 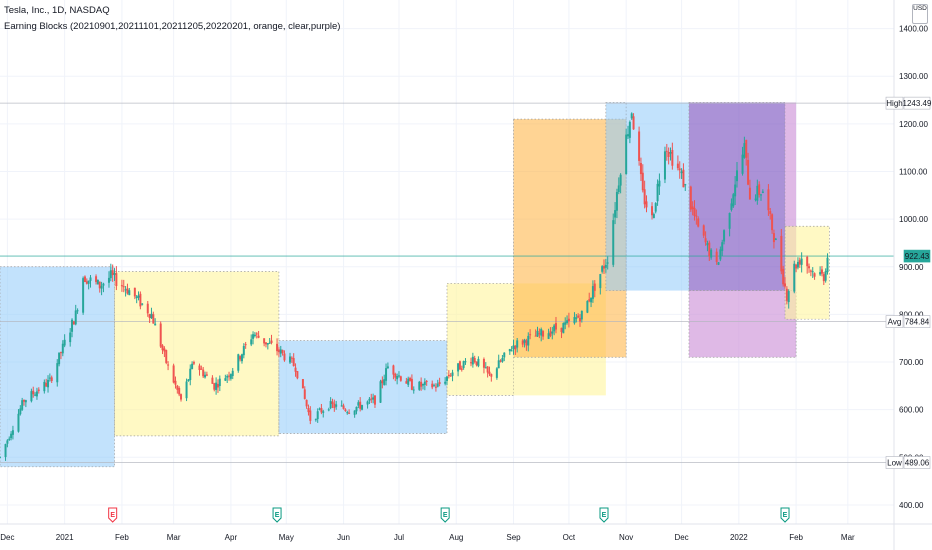 I want to click on price-tag-value-avg: 784.84, so click(x=917, y=322).